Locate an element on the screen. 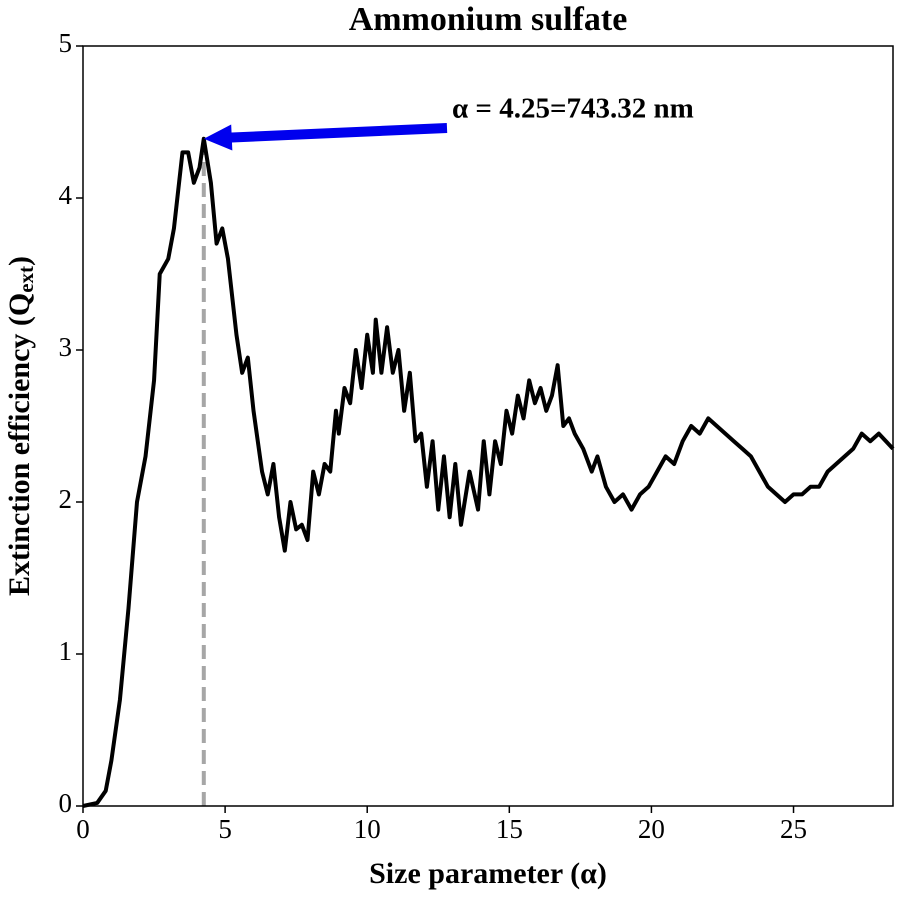 The image size is (900, 905). x-tick-label: 10 is located at coordinates (367, 829).